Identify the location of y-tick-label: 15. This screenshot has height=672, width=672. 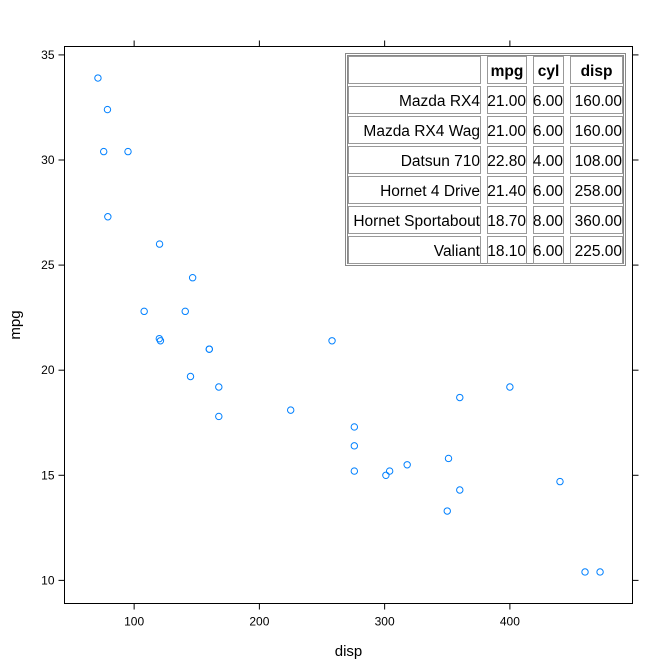
(48, 475).